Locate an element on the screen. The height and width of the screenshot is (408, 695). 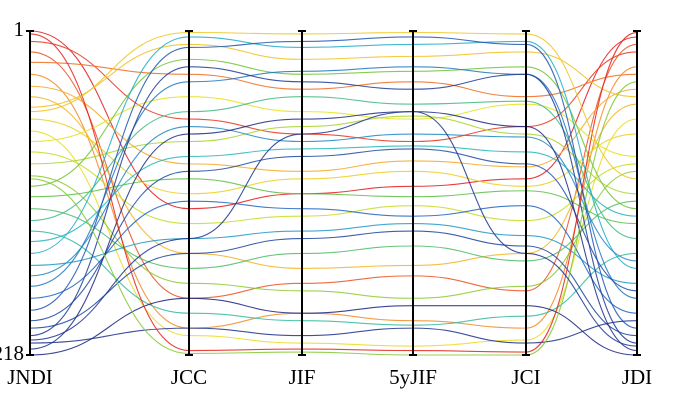
axis-label: JCC is located at coordinates (189, 377).